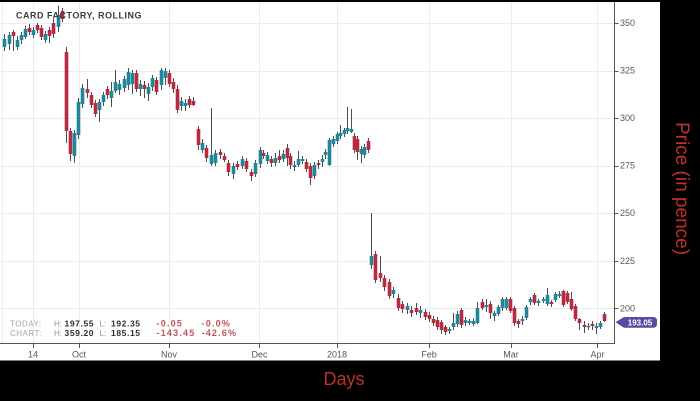 The width and height of the screenshot is (700, 401). I want to click on svg-text: 225, so click(627, 261).